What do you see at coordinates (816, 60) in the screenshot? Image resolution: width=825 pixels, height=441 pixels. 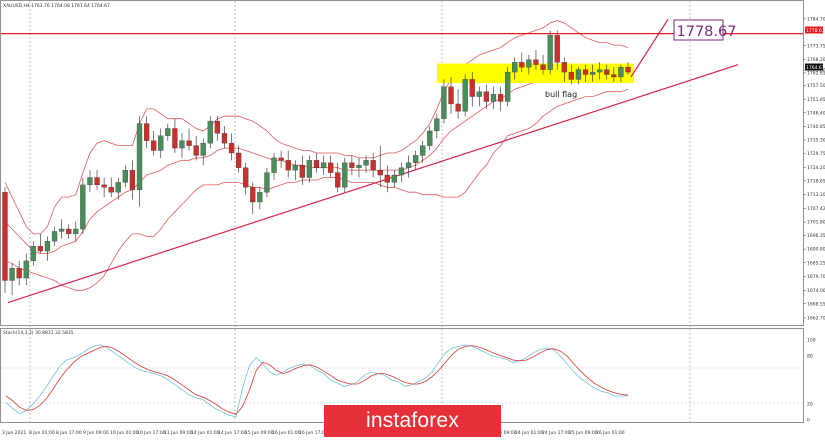 I see `price-tick-label: 1768.20` at bounding box center [816, 60].